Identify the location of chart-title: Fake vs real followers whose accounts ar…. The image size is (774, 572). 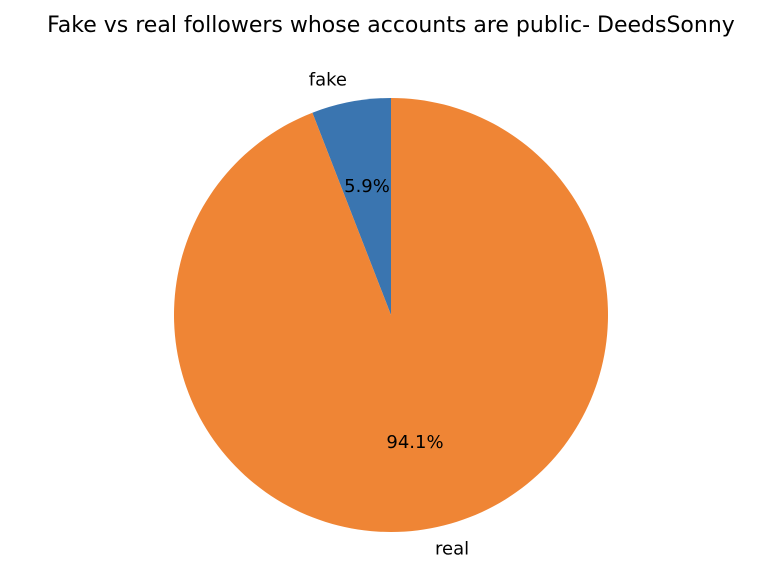
(391, 25).